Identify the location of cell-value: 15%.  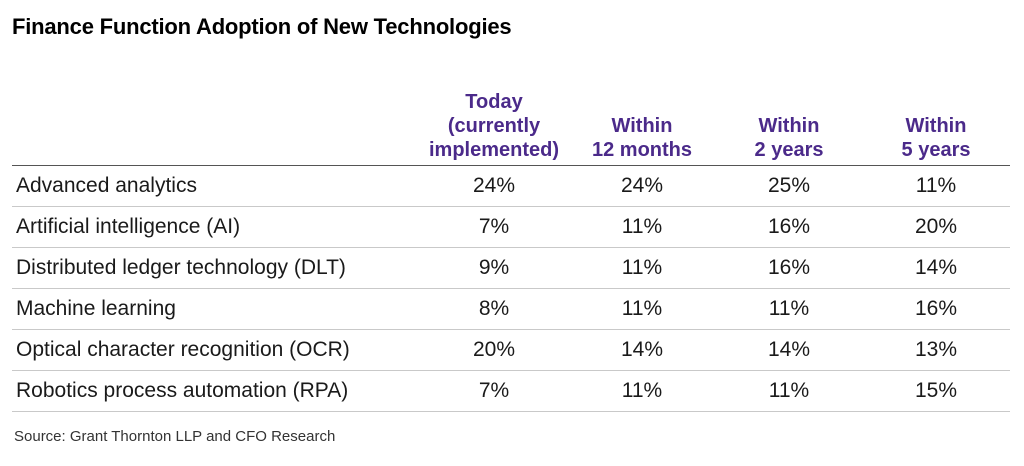
(936, 391).